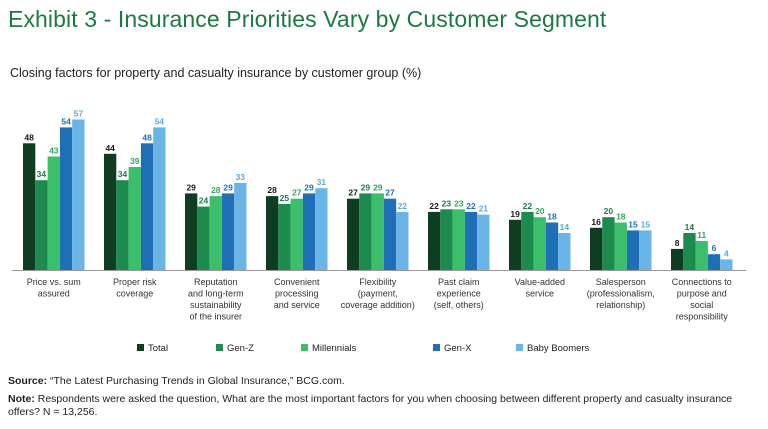 This screenshot has height=429, width=768. What do you see at coordinates (135, 282) in the screenshot?
I see `category-label: Proper risk` at bounding box center [135, 282].